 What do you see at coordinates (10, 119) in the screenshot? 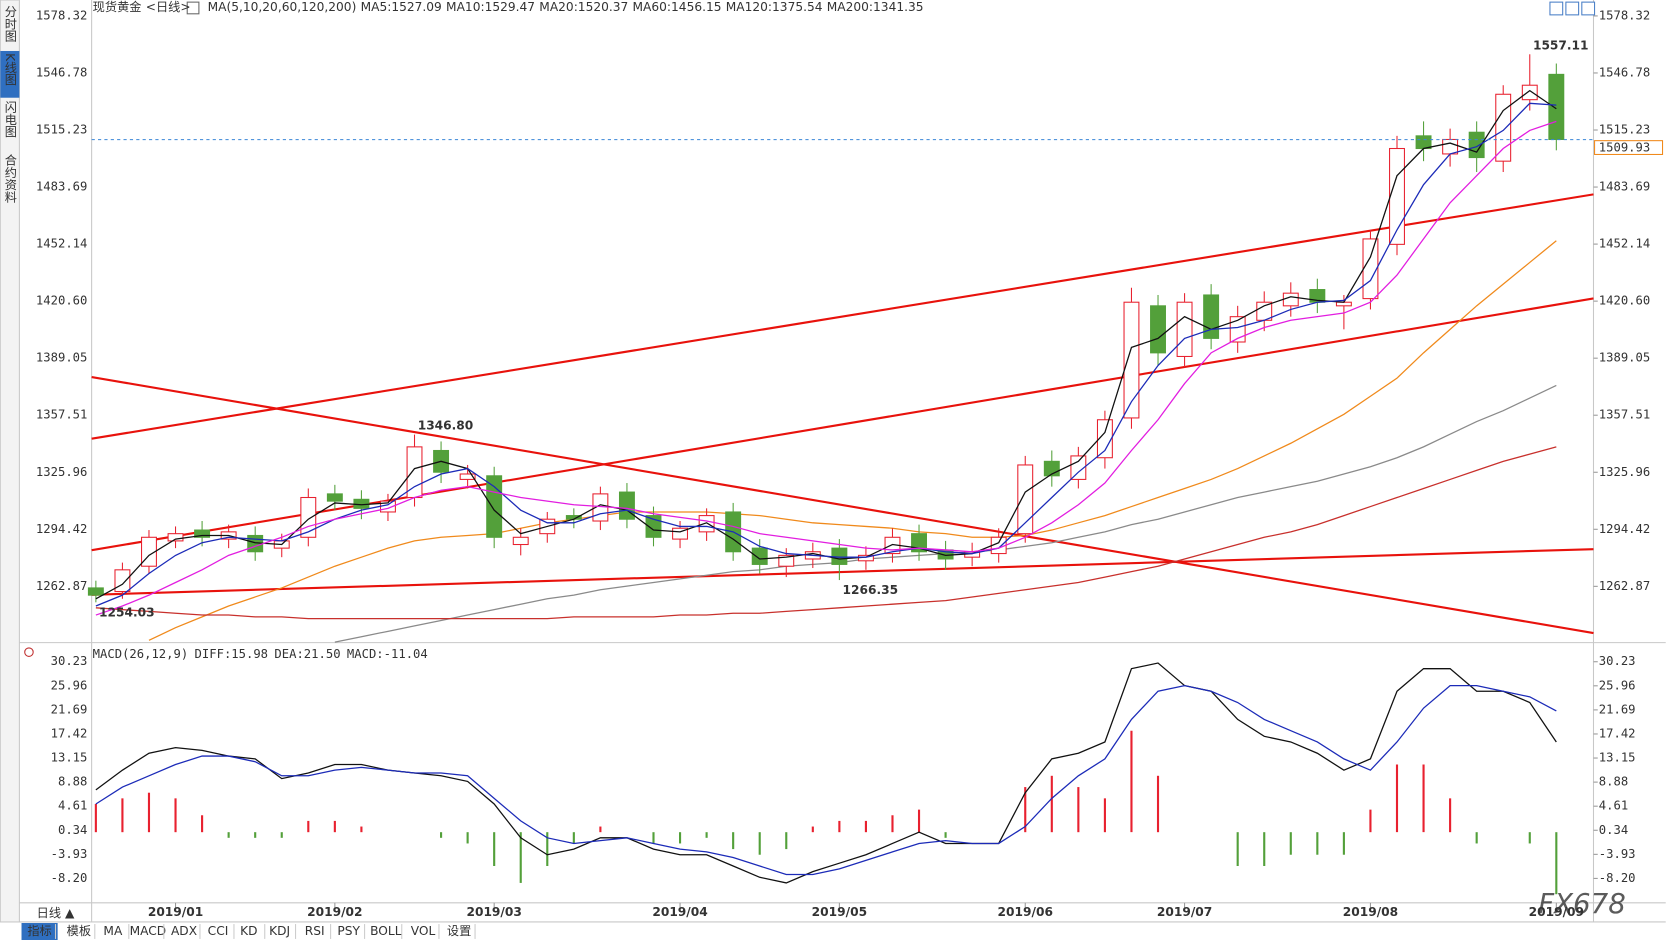
I see `sidebar-tab: 闪电图` at bounding box center [10, 119].